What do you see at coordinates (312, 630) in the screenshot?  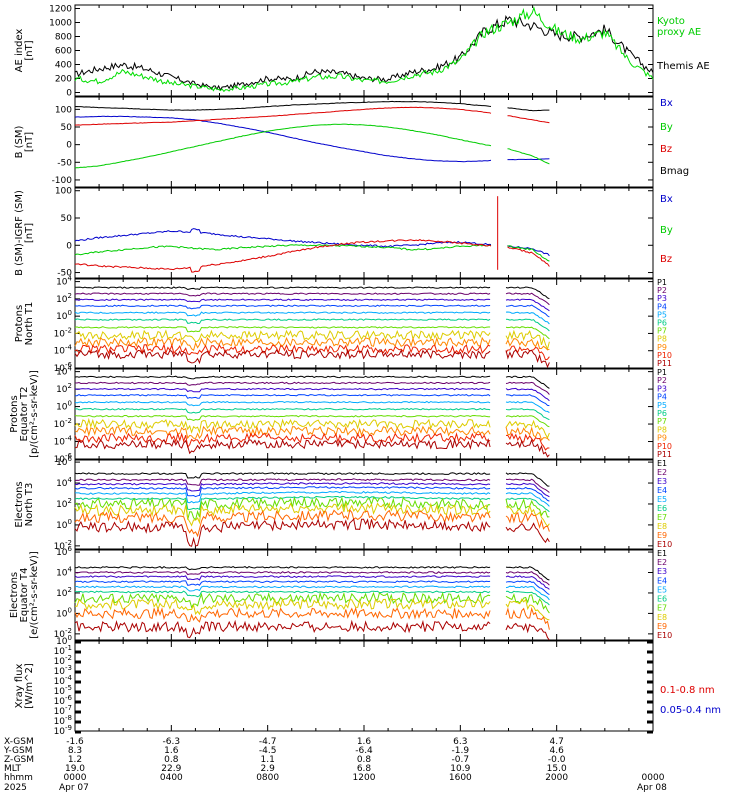 I see `flux-line-e10` at bounding box center [312, 630].